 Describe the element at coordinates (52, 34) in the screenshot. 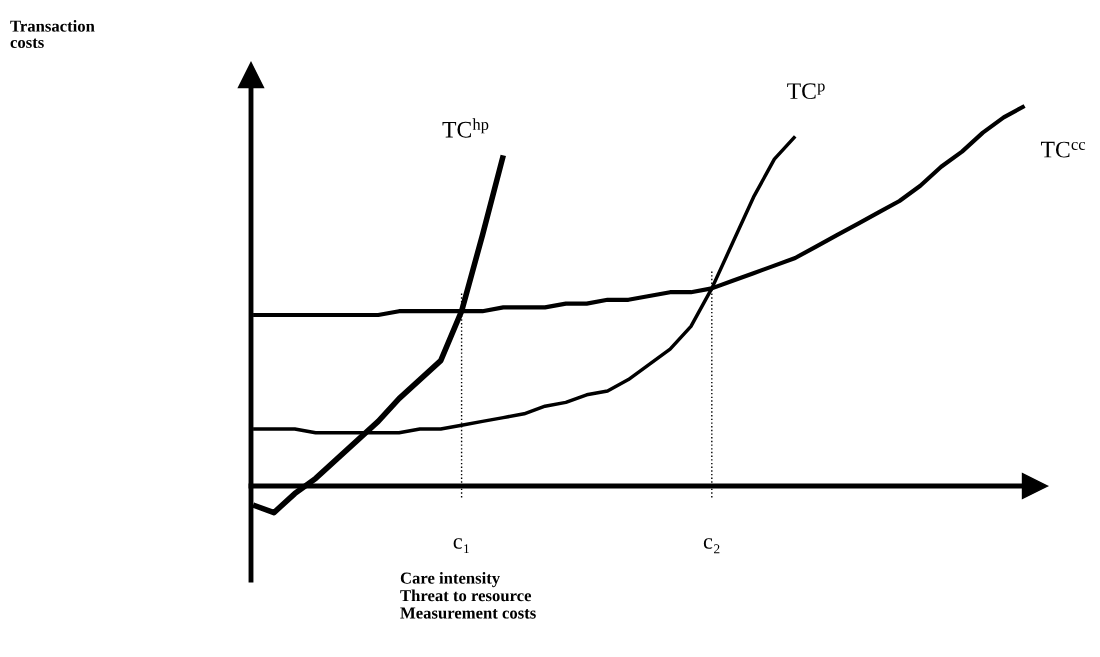

I see `text: Transaction costs` at that location.